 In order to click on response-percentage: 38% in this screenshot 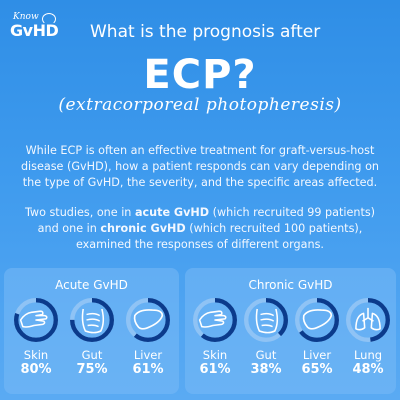, I will do `click(266, 369)`.